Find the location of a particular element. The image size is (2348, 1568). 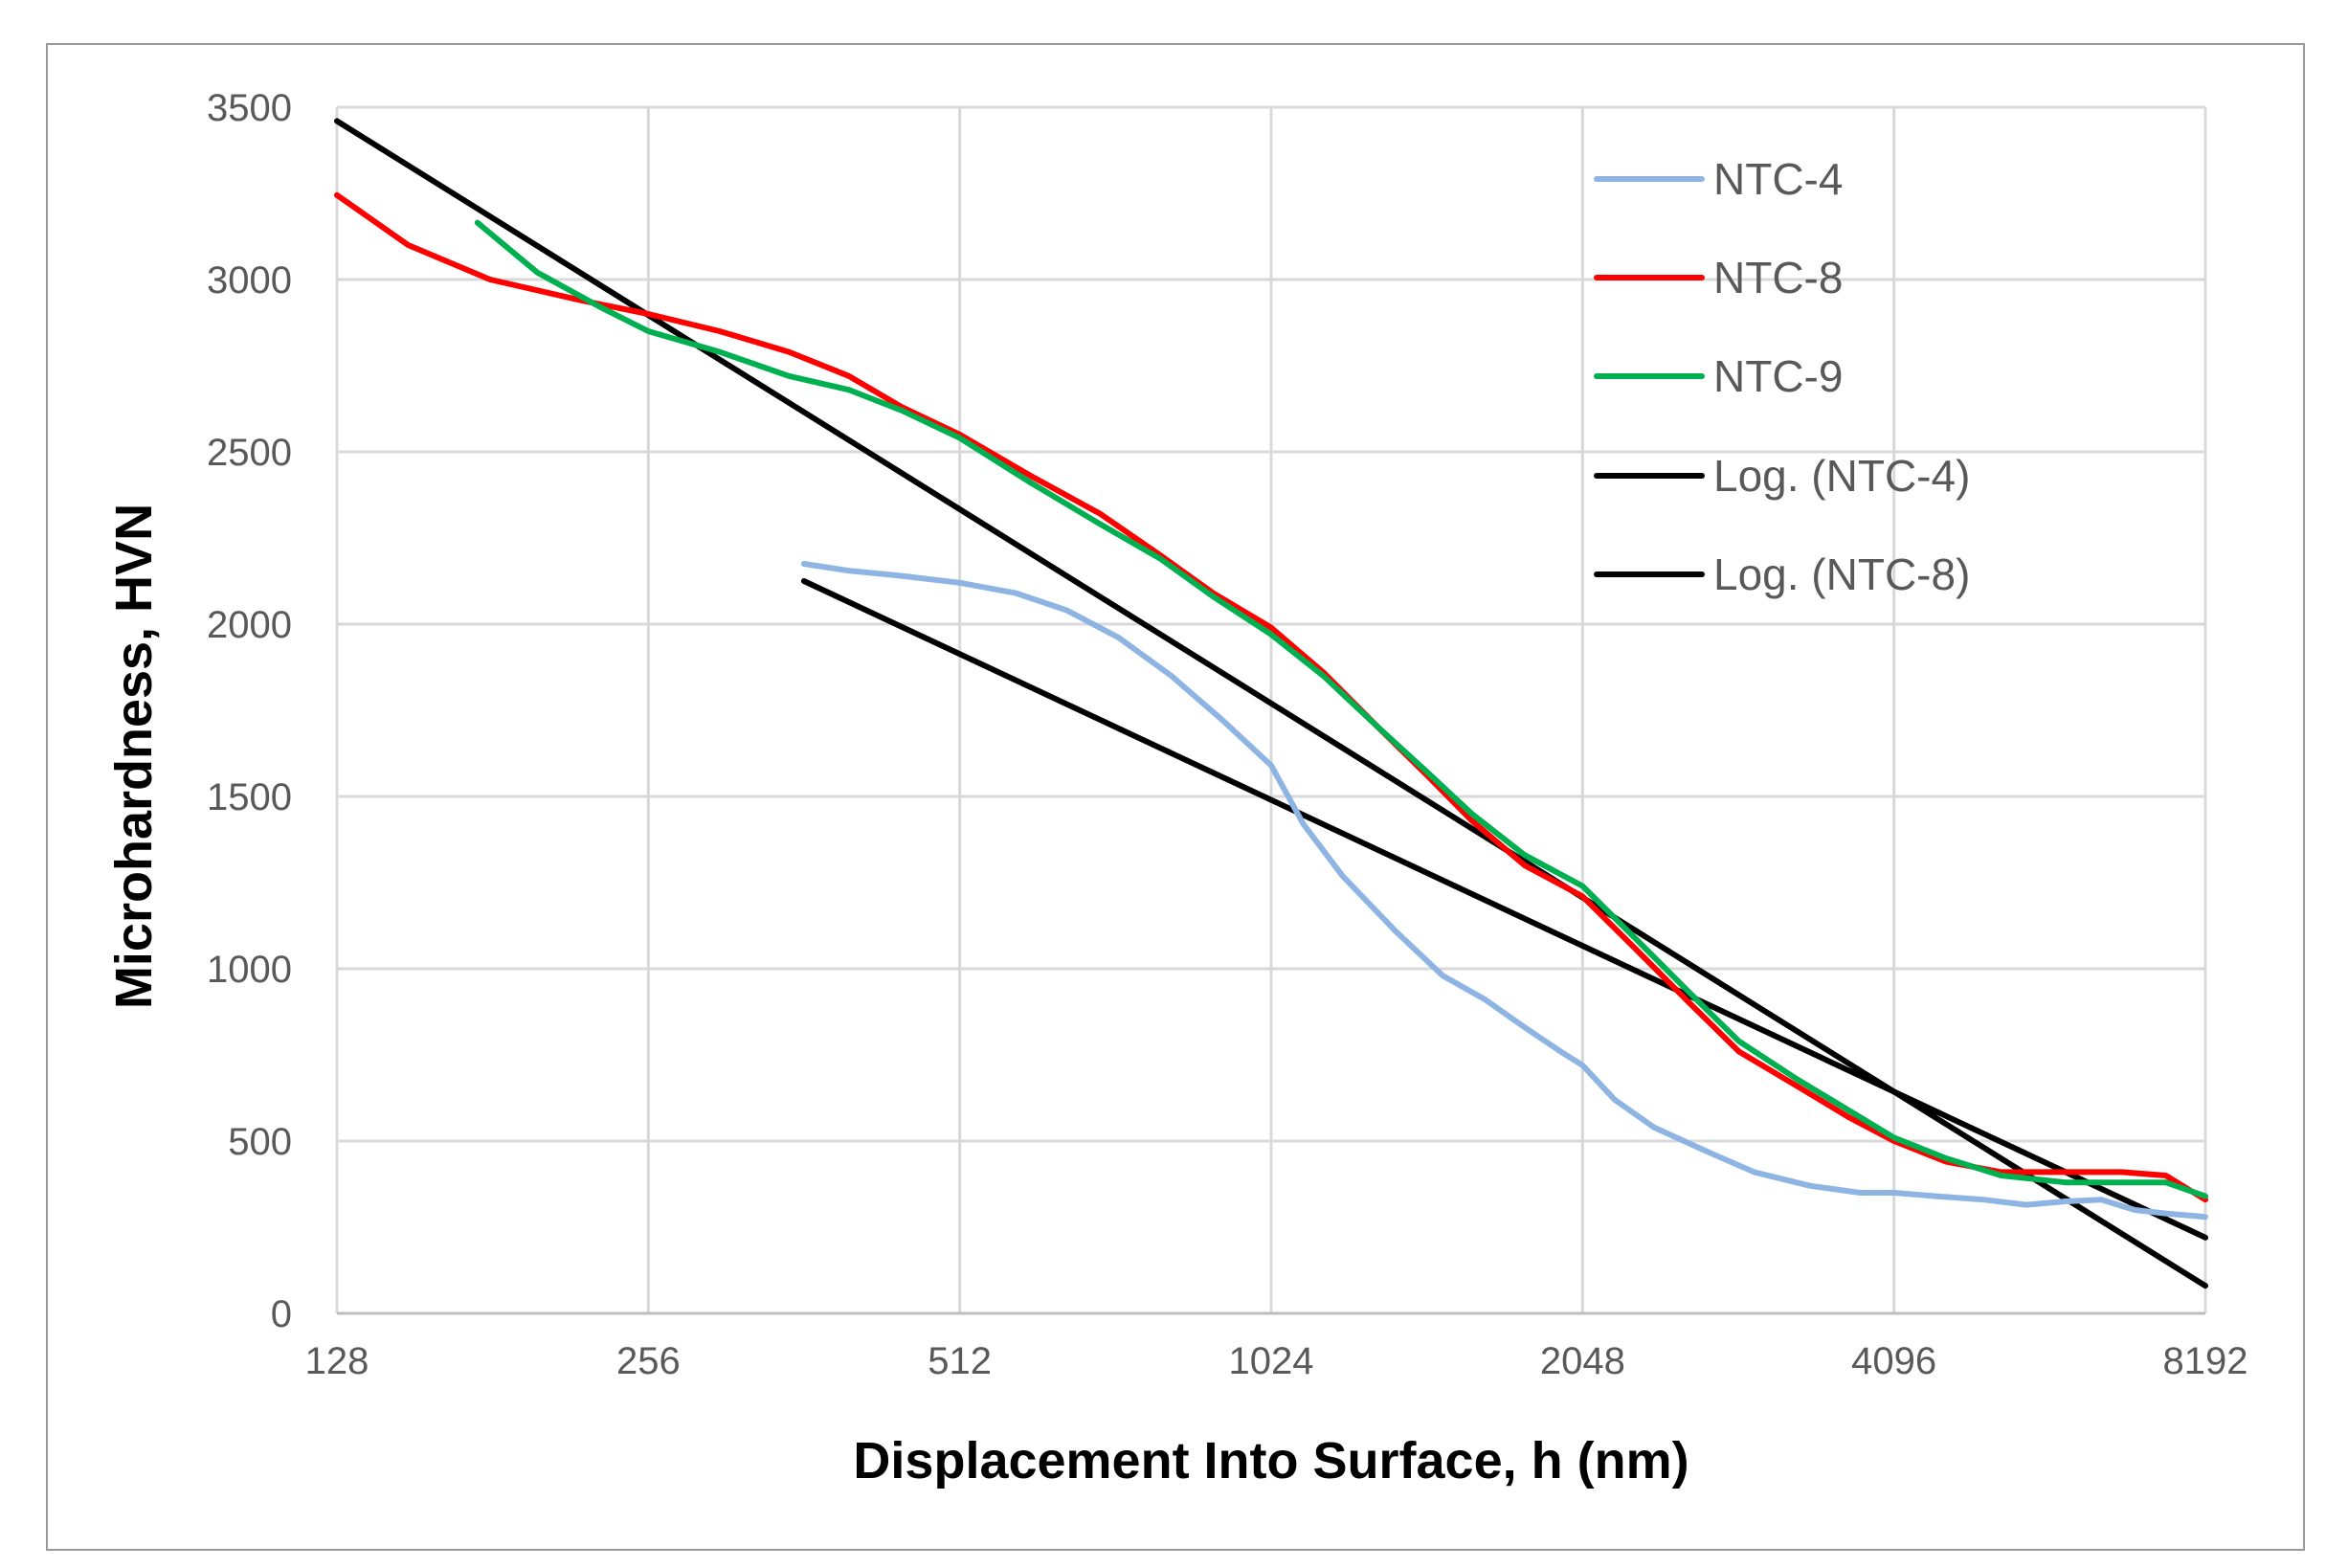

x-tick-labels: 128 256 512 1024 2048 4096 8192 is located at coordinates (1276, 1361).